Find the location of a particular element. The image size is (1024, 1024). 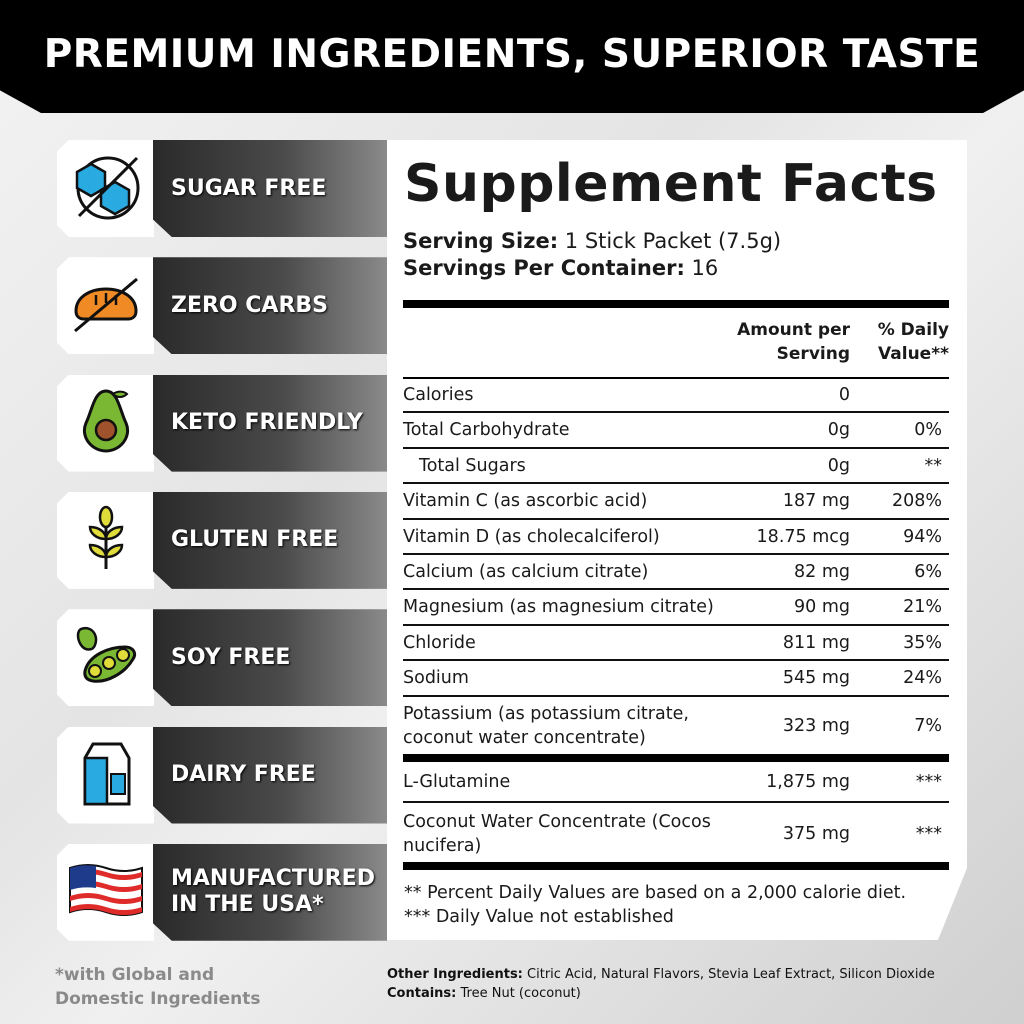

badge-label: SUGAR FREE is located at coordinates (270, 188).